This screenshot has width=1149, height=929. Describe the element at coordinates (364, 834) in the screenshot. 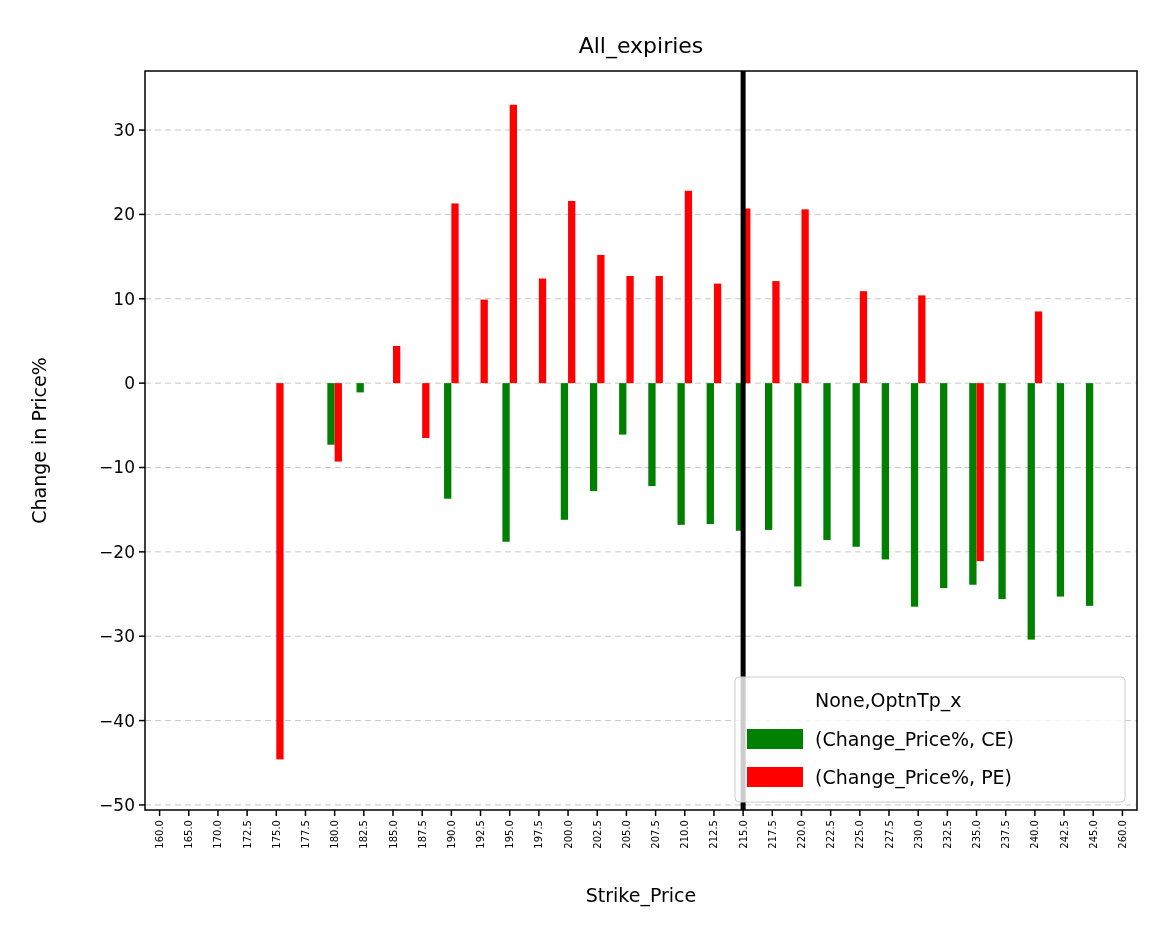

I see `x-tick-label: 182.5` at that location.